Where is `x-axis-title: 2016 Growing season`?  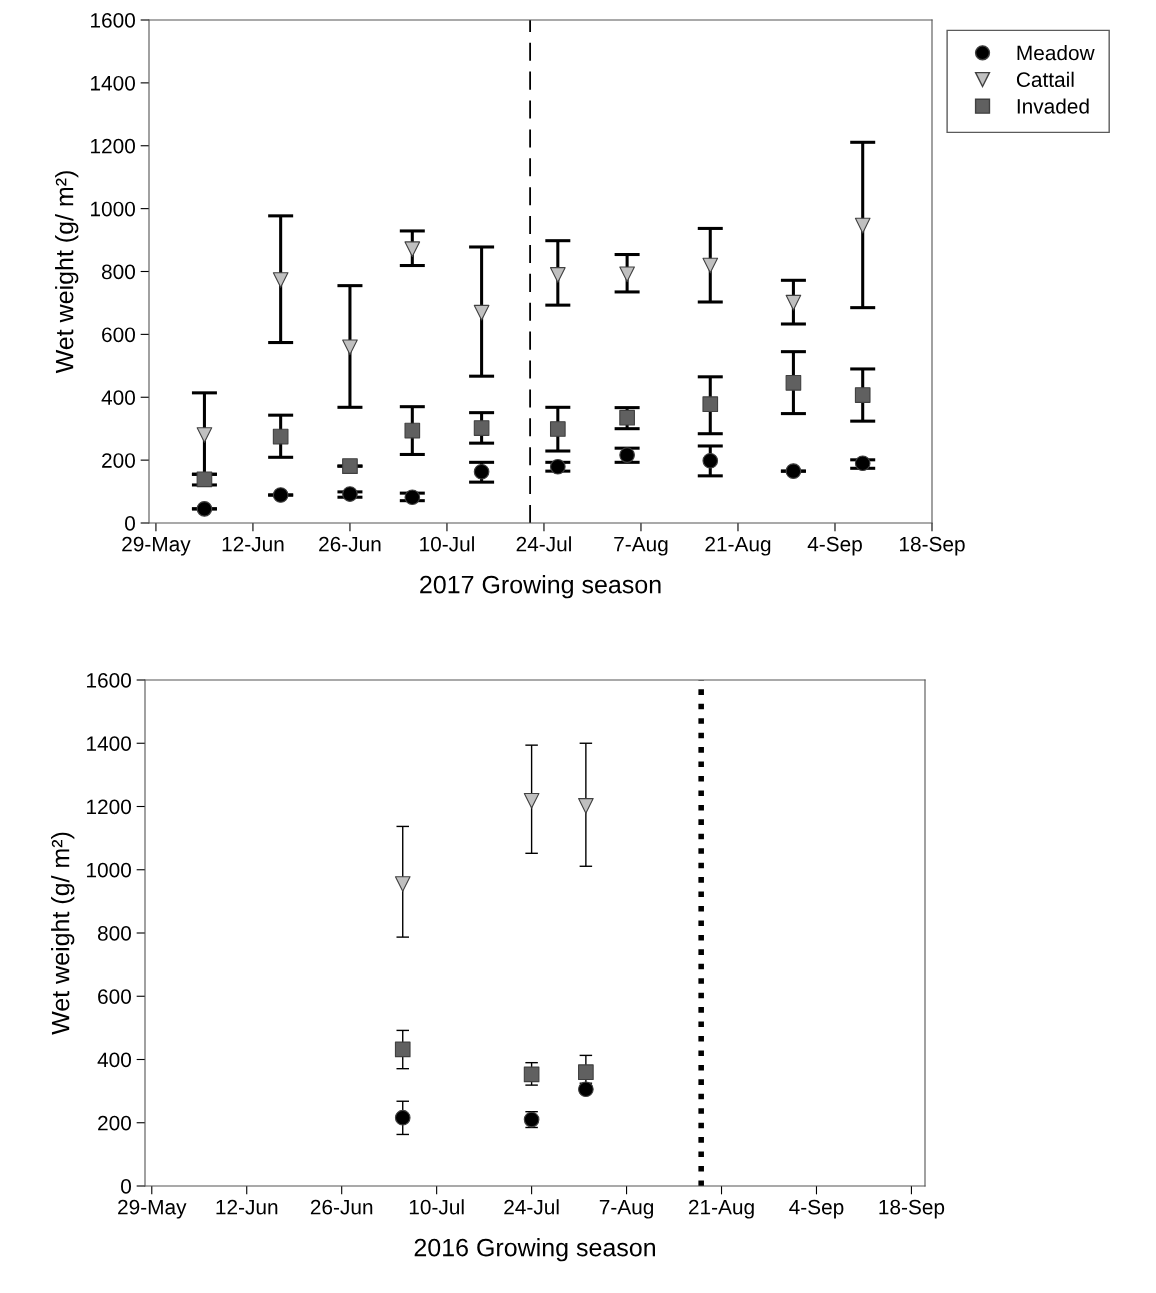
x-axis-title: 2016 Growing season is located at coordinates (534, 1250).